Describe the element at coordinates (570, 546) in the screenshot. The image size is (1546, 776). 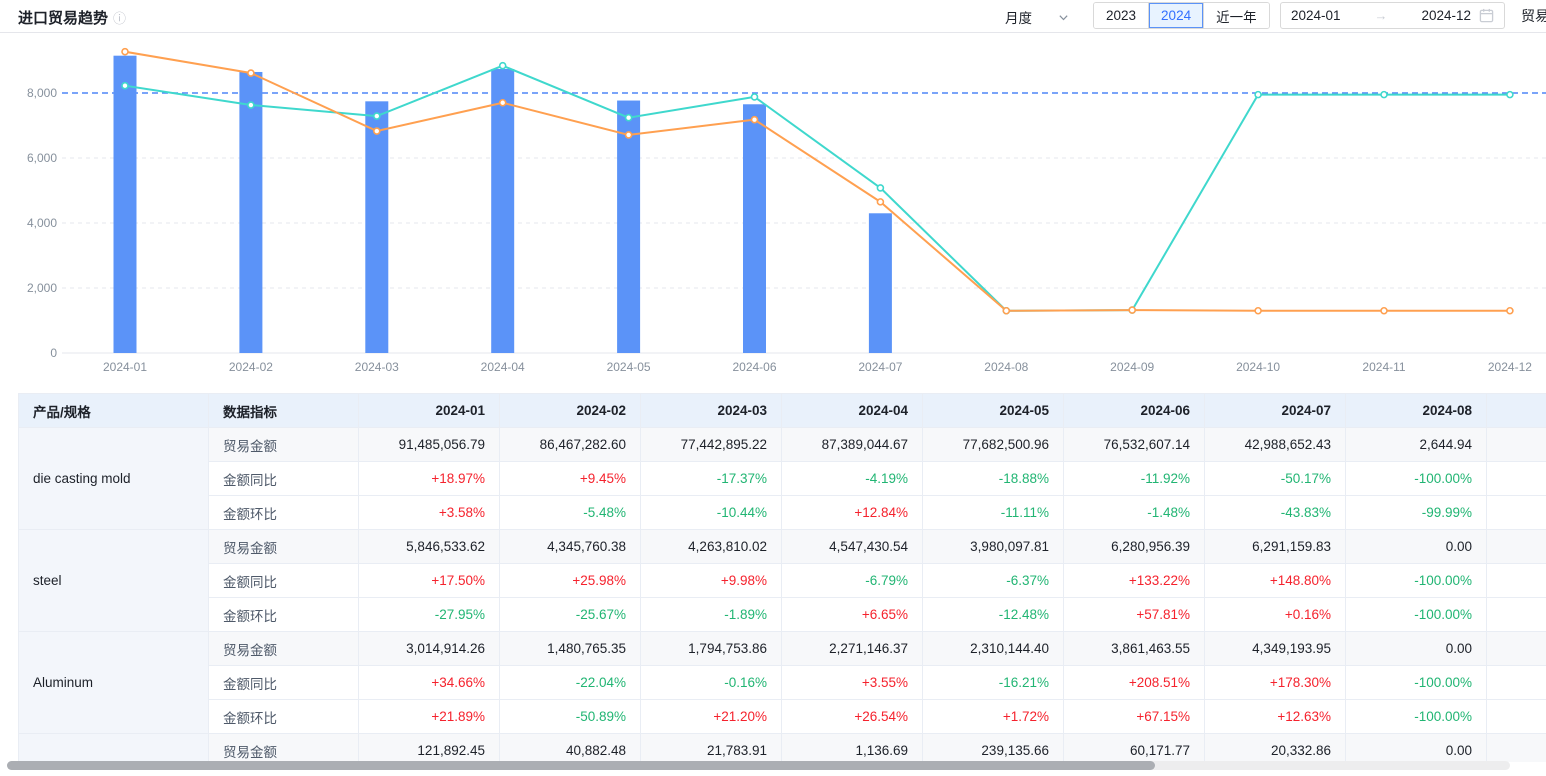
I see `cell-value: 4,345,760.38` at that location.